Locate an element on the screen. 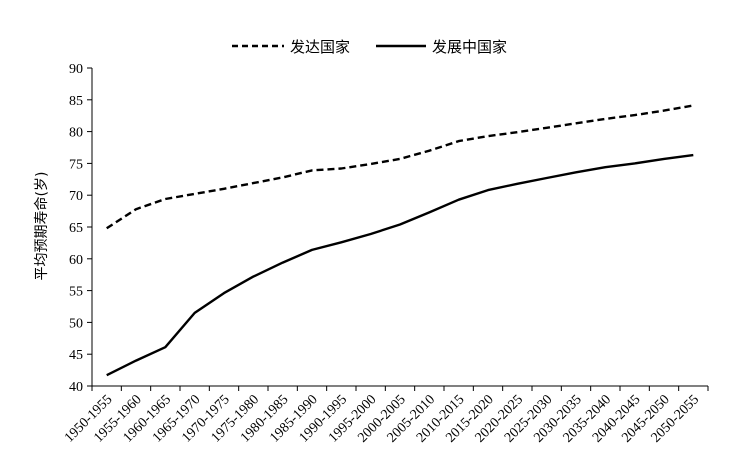  y-ticks: 40 45 50 55 60 65 70 75 80 85 90 is located at coordinates (80, 228).